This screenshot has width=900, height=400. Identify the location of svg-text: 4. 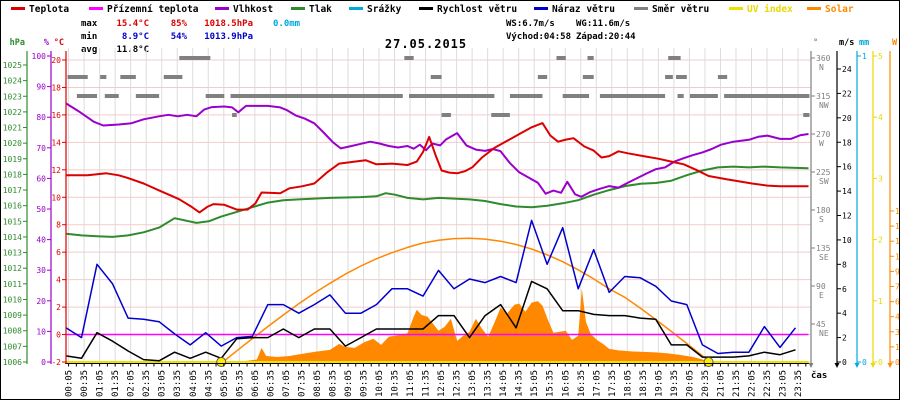
(844, 313).